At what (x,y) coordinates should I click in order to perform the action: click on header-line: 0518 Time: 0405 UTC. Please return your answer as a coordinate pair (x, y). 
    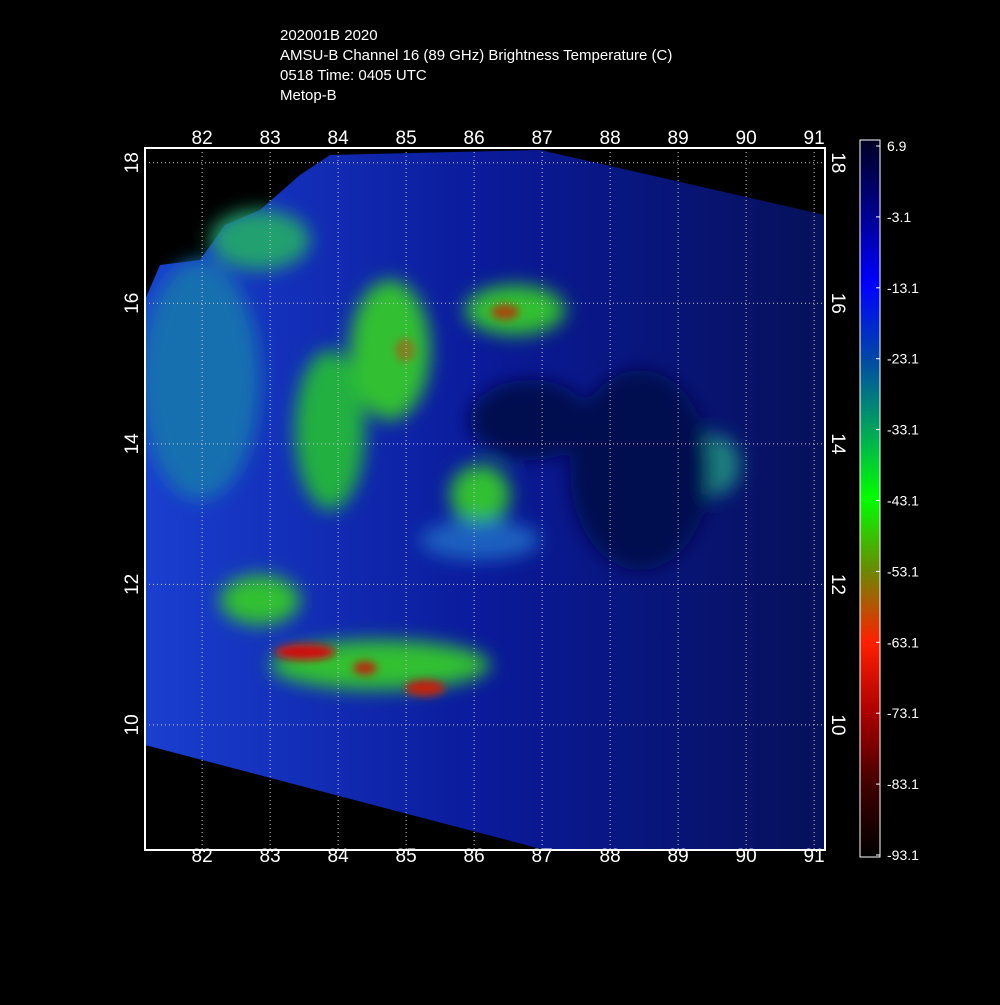
    Looking at the image, I should click on (353, 75).